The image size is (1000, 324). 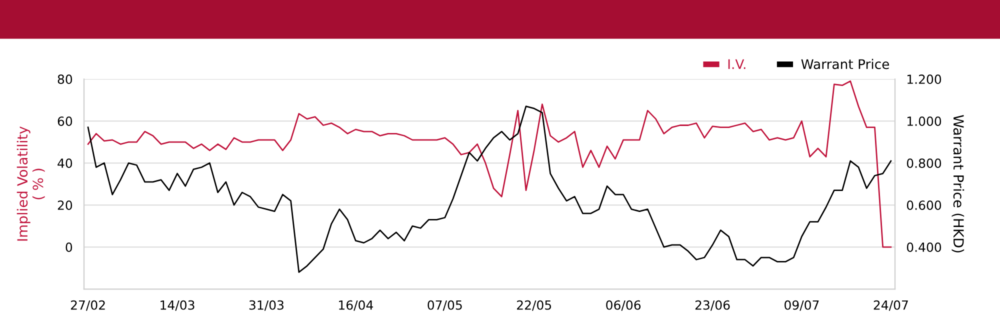 I want to click on y2-tick-label: 1.200, so click(x=924, y=79).